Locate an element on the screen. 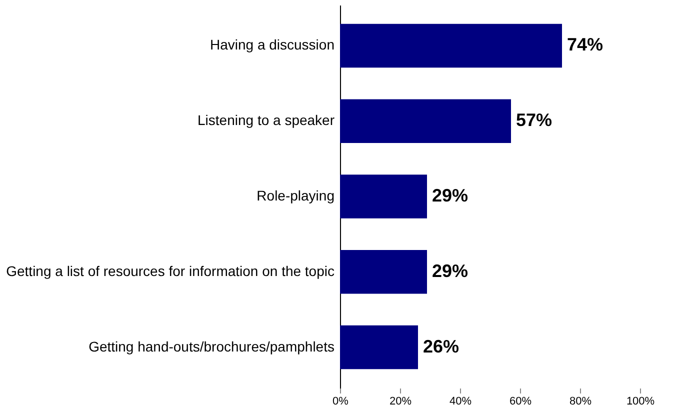 This screenshot has width=675, height=411. data-label: 57% is located at coordinates (534, 120).